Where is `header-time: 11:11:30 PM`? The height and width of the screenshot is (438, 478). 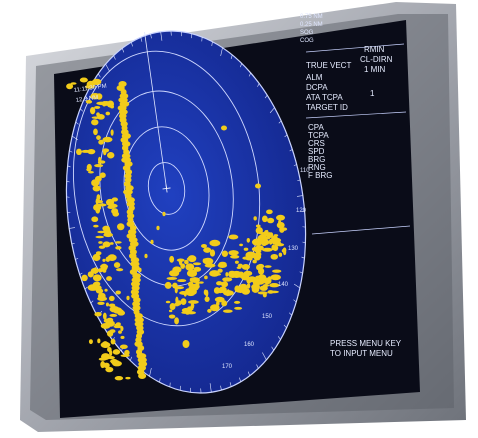
header-time: 11:11:30 PM is located at coordinates (90, 88).